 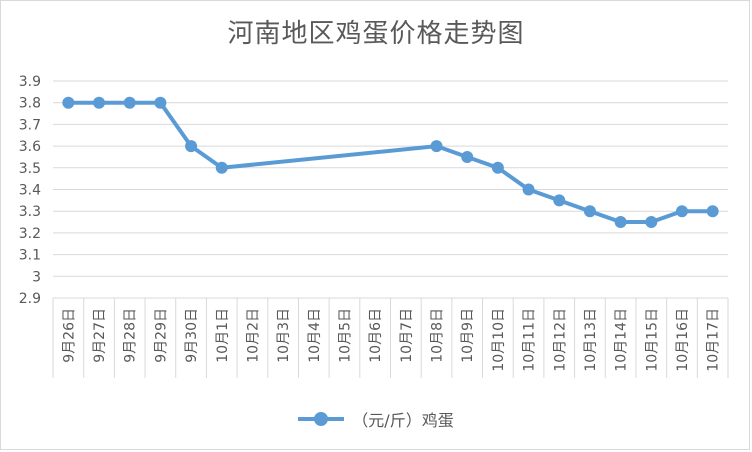 I want to click on x-tick-label: 10月10日, so click(x=499, y=340).